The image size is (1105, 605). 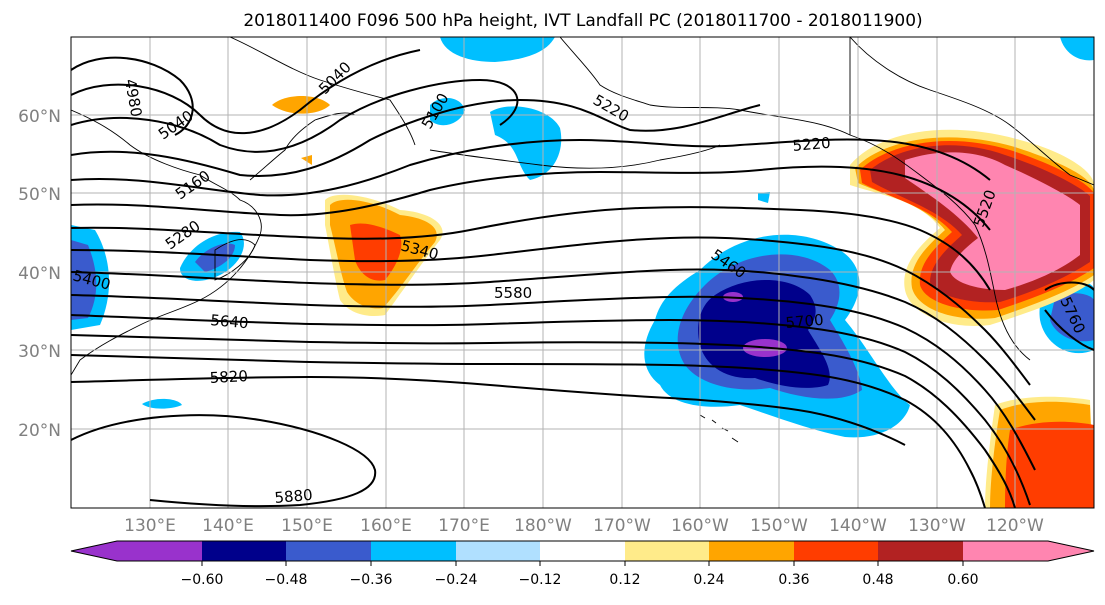 I want to click on lon-label: 170°E, so click(x=464, y=526).